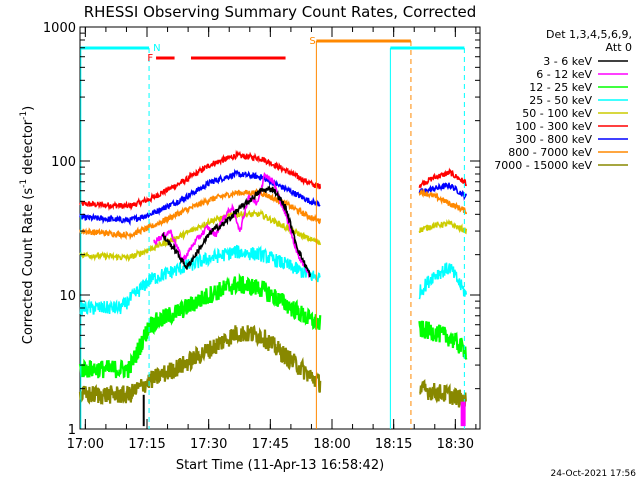 Image resolution: width=640 pixels, height=480 pixels. What do you see at coordinates (24, 183) in the screenshot?
I see `y-axis-label-sup-1: -1` at bounding box center [24, 183].